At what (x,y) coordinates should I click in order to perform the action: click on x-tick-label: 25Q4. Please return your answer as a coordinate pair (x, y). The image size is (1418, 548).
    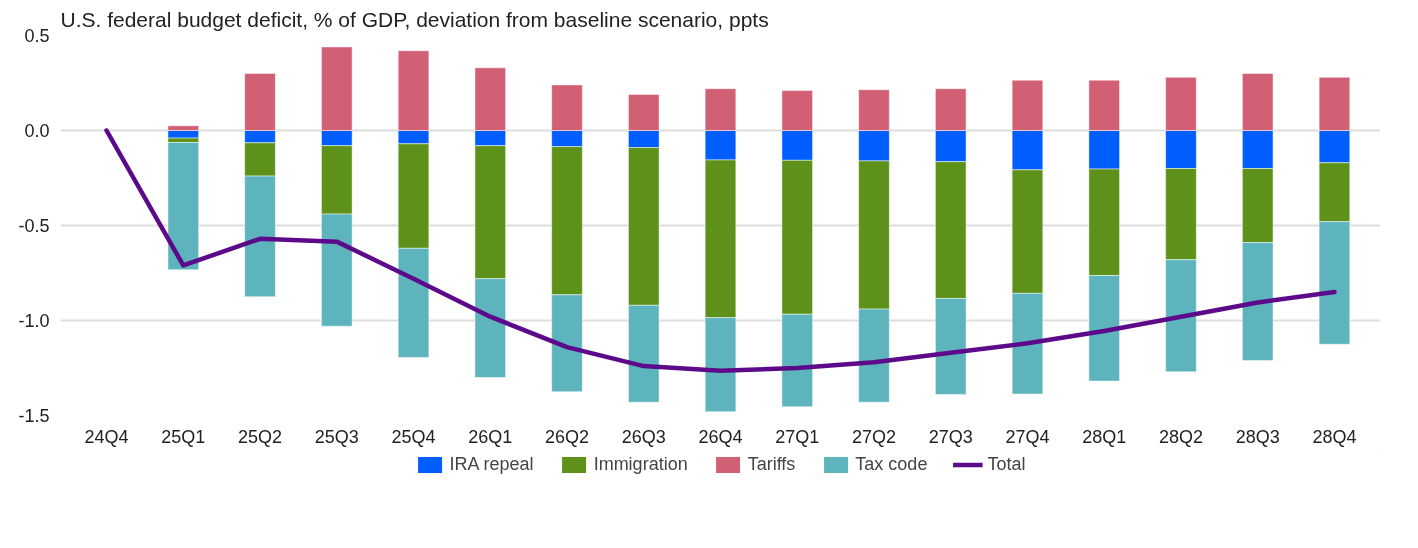
    Looking at the image, I should click on (413, 436).